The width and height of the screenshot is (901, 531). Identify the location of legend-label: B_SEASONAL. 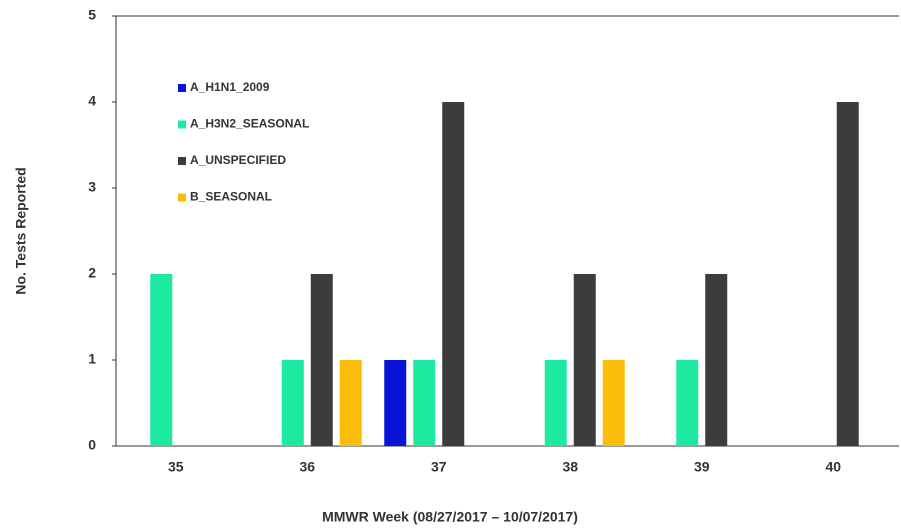
(231, 197).